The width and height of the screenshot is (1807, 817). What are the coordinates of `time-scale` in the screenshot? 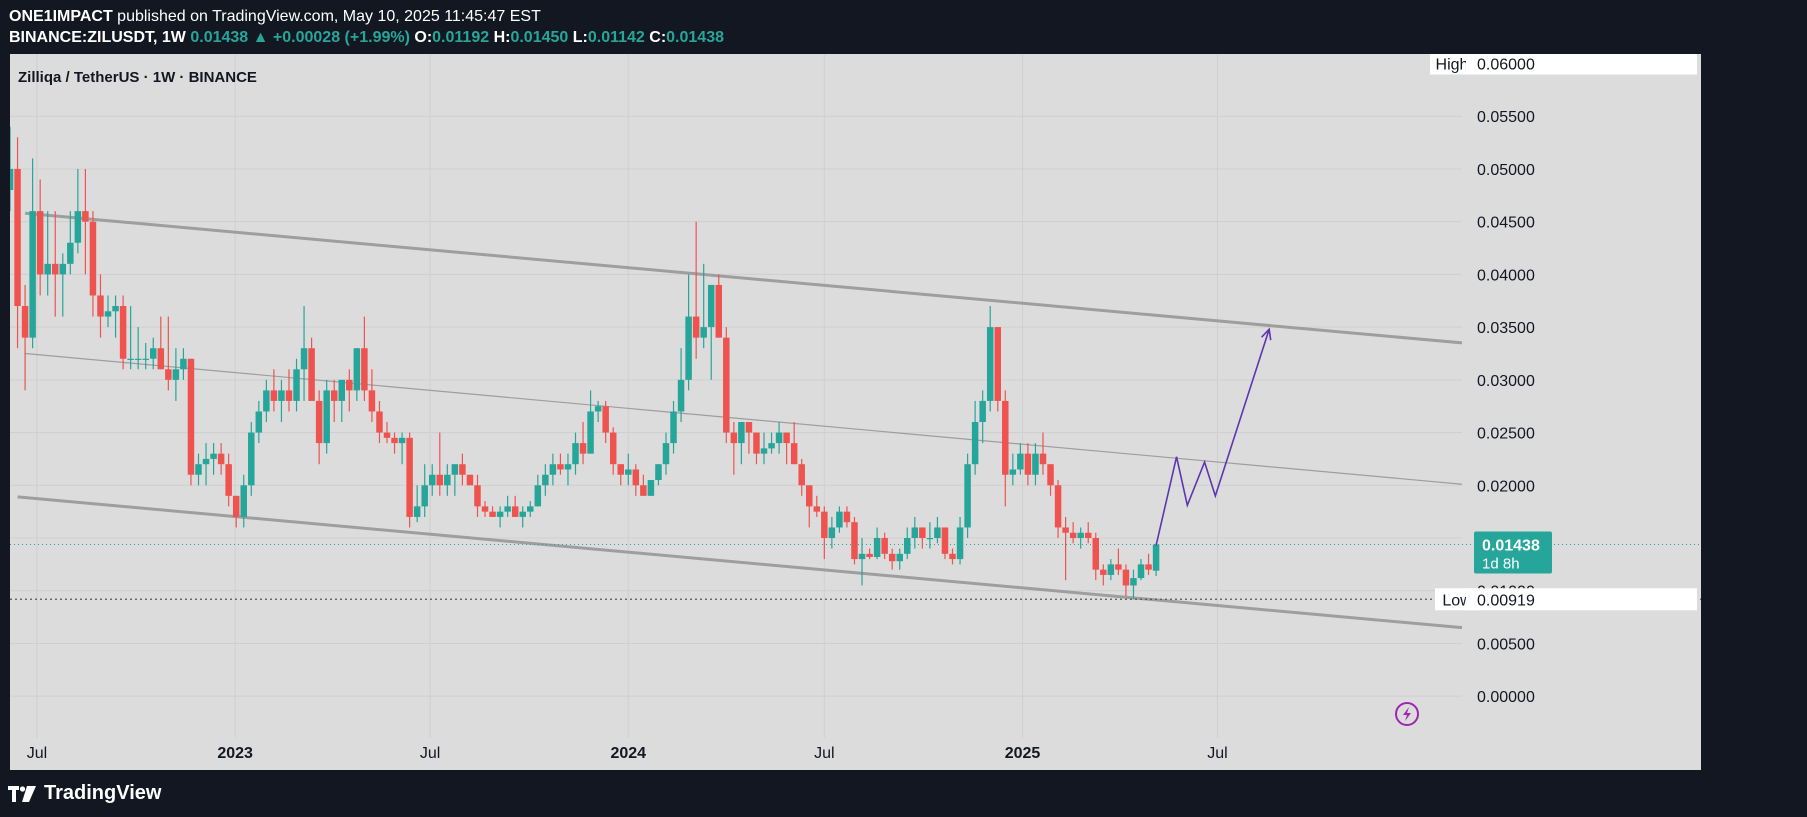 It's located at (736, 754).